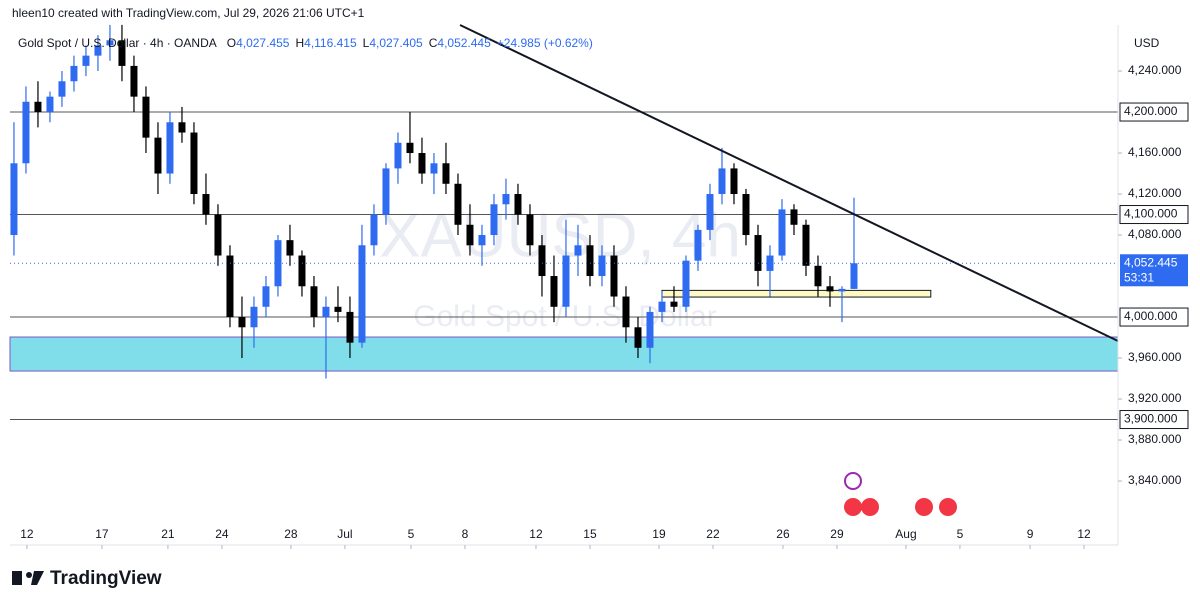  I want to click on watermark: XAUUSD, 4h, so click(560, 235).